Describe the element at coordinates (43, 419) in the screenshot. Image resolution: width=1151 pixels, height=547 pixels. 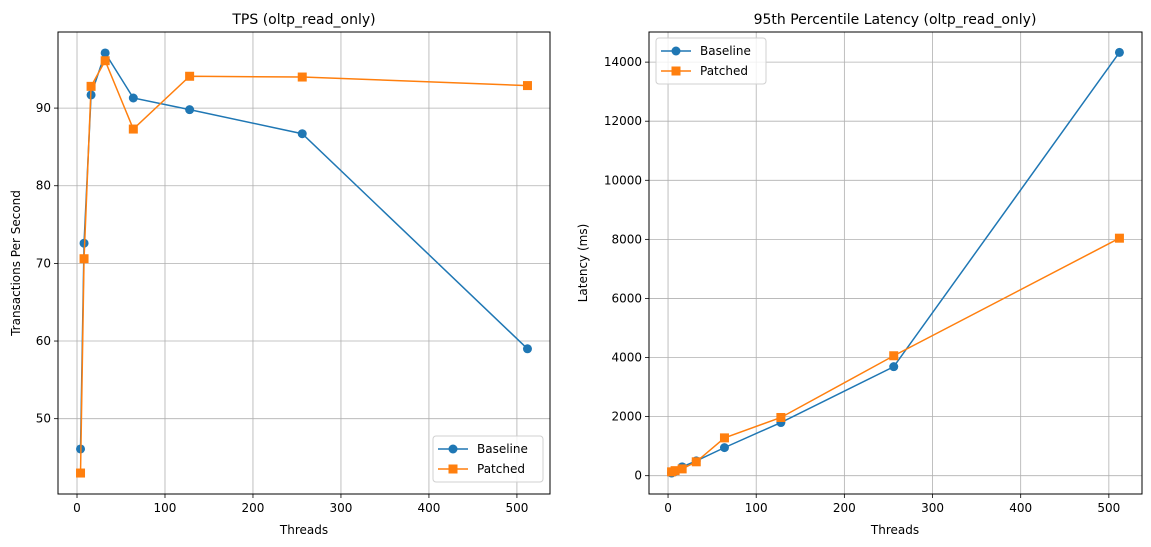
I see `y-tick-label: 50` at that location.